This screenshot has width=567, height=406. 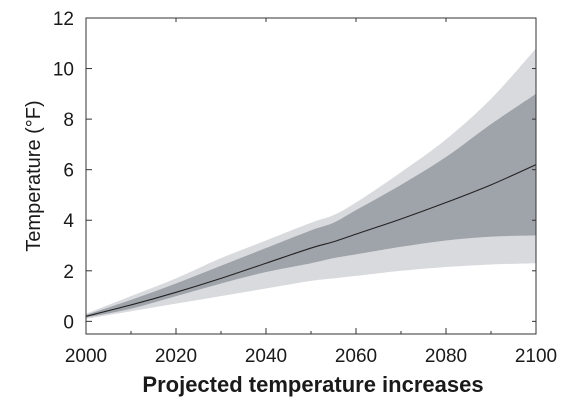 I want to click on x-tick-label-2060: 2060, so click(x=356, y=356).